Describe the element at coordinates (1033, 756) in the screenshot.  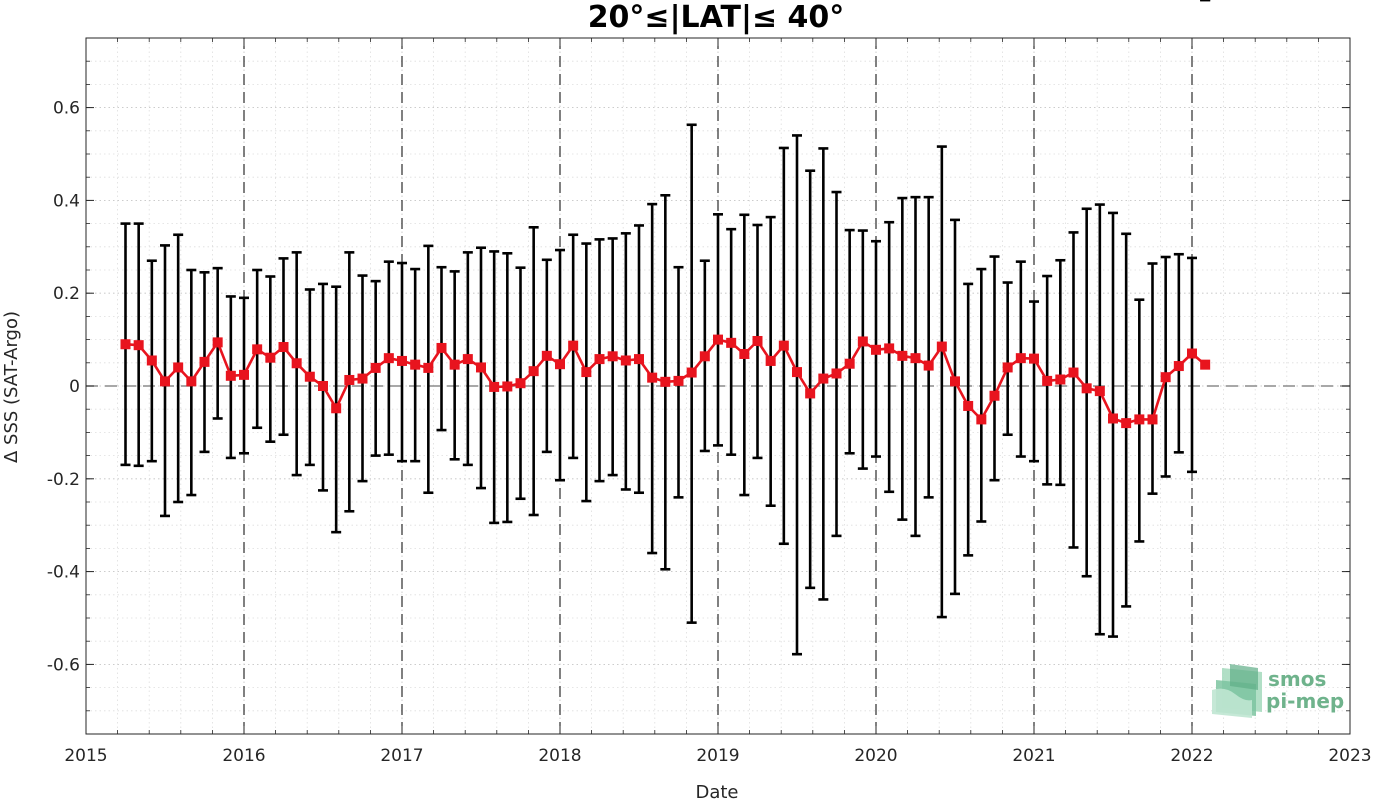
I see `x-tick-label: 2021` at that location.